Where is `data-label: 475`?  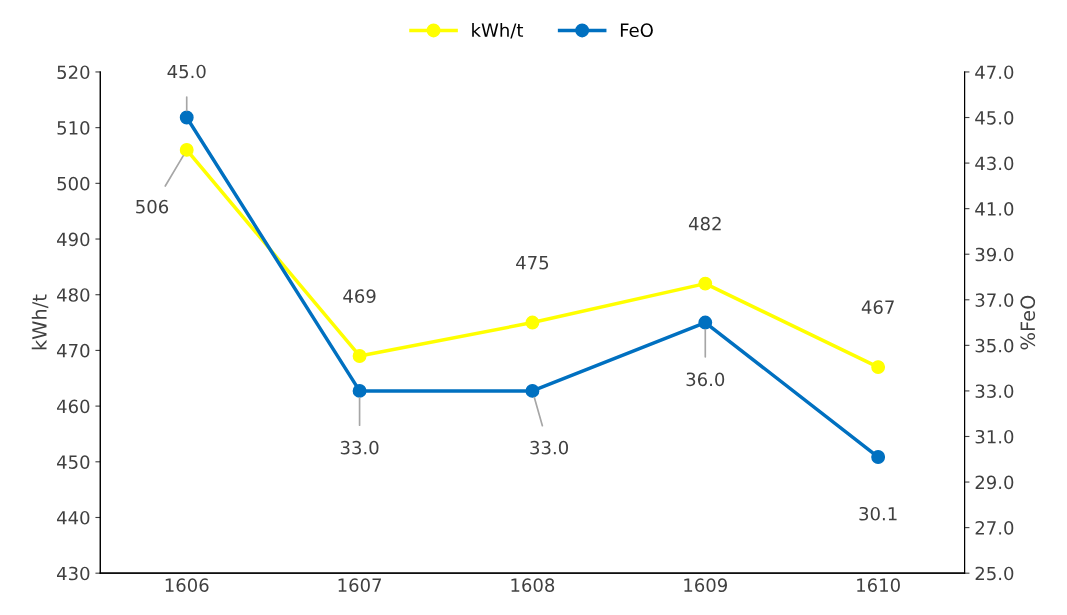
data-label: 475 is located at coordinates (532, 263).